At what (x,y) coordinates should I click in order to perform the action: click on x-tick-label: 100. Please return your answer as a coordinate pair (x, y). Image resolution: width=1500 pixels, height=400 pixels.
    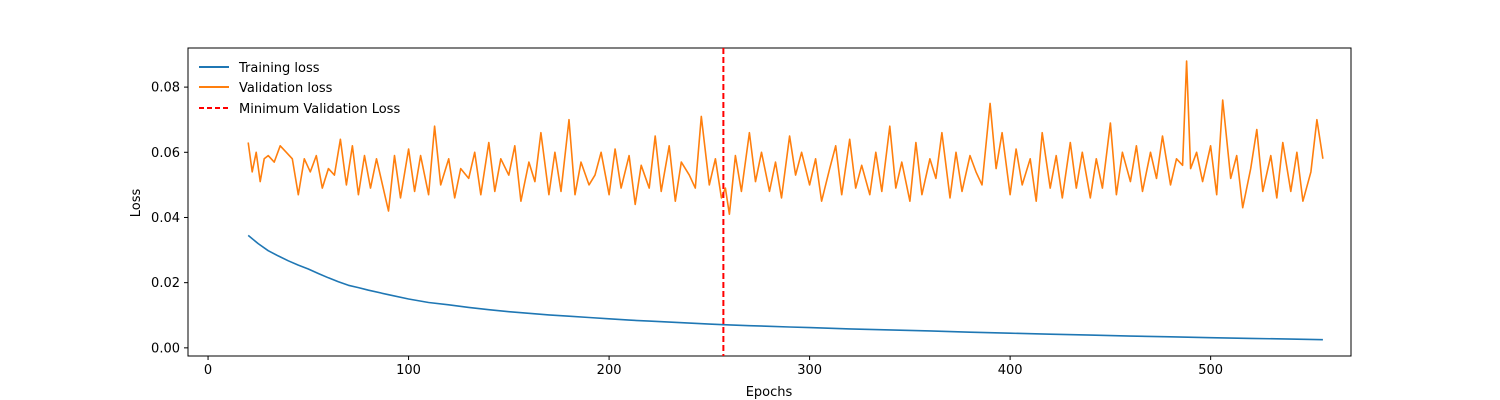
    Looking at the image, I should click on (408, 370).